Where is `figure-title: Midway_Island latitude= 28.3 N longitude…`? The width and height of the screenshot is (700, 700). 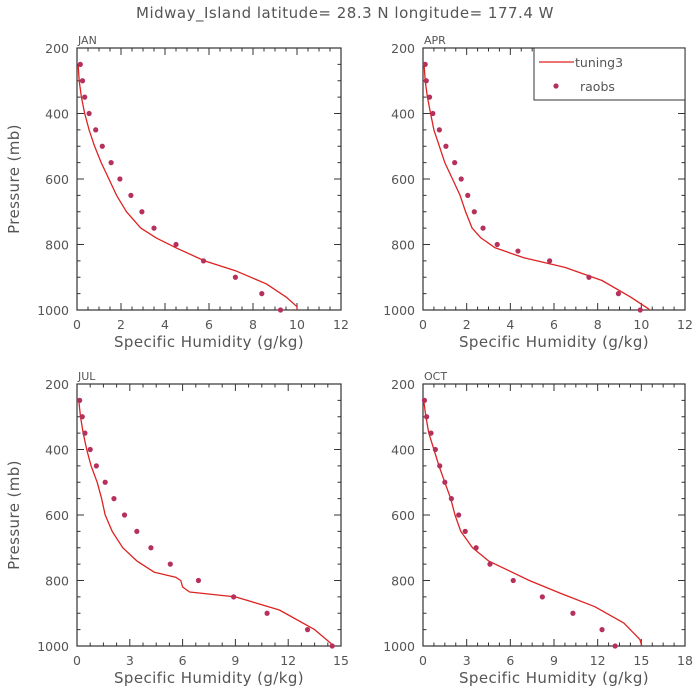
figure-title: Midway_Island latitude= 28.3 N longitude… is located at coordinates (345, 13).